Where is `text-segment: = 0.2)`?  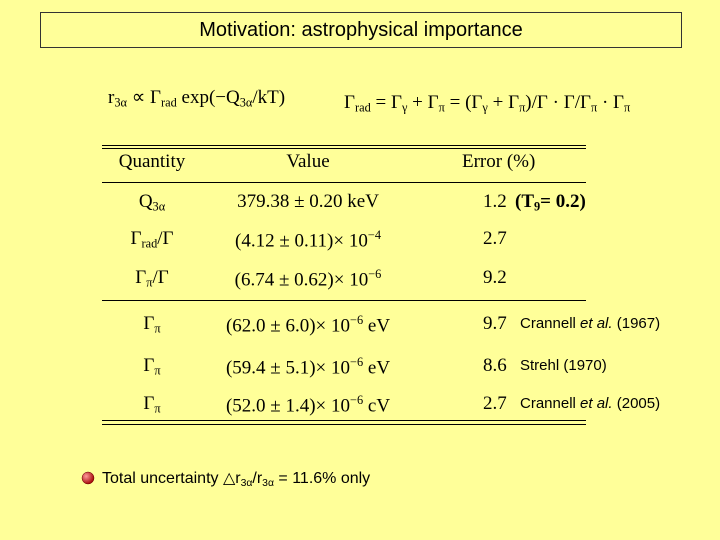 text-segment: = 0.2) is located at coordinates (563, 201).